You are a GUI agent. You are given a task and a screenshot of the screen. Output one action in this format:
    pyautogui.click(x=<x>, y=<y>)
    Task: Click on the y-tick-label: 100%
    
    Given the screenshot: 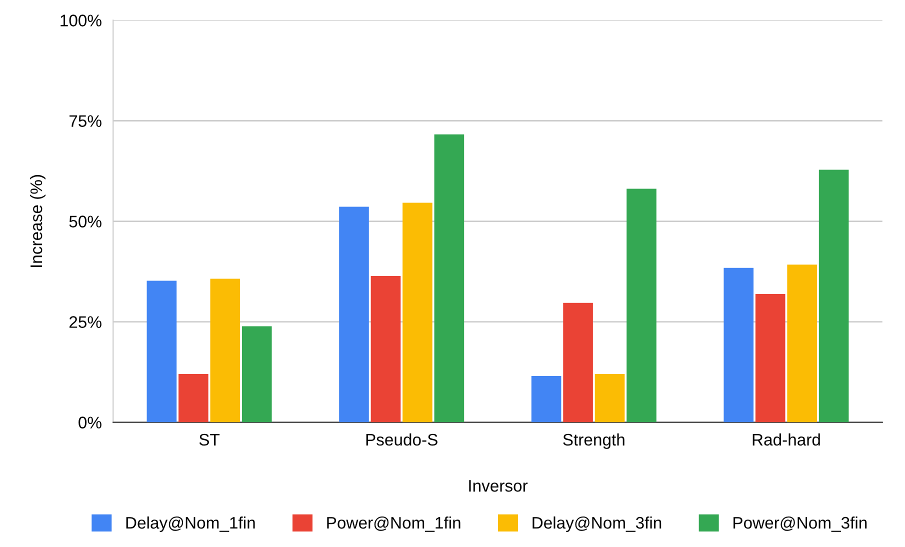 What is the action you would take?
    pyautogui.click(x=81, y=20)
    